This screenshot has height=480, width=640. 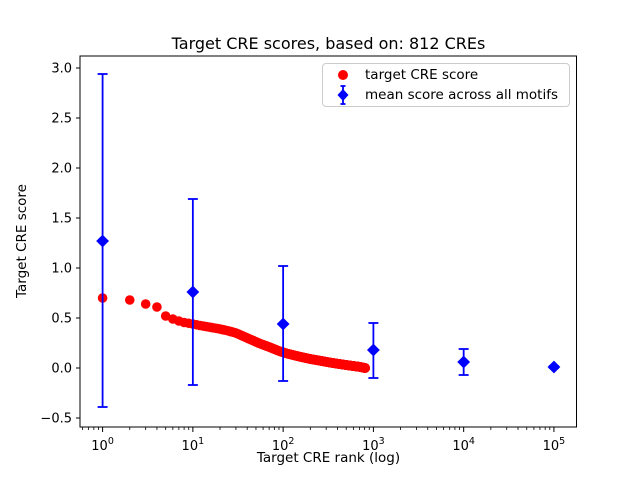 I want to click on x-tick-label: 10¹, so click(x=193, y=445).